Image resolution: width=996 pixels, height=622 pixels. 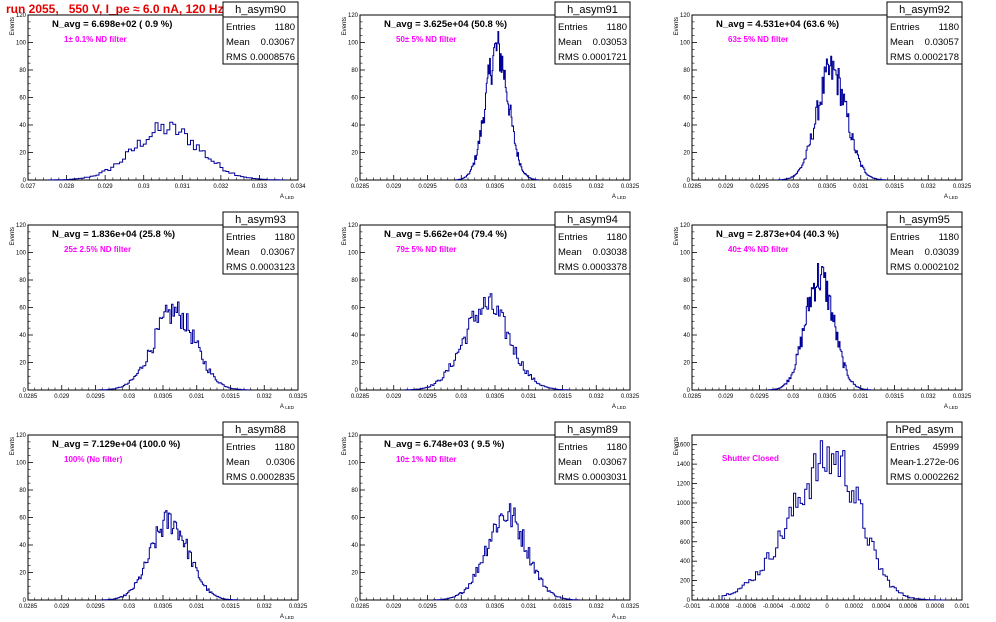 I want to click on x-tick-label: 0.0285, so click(x=360, y=397).